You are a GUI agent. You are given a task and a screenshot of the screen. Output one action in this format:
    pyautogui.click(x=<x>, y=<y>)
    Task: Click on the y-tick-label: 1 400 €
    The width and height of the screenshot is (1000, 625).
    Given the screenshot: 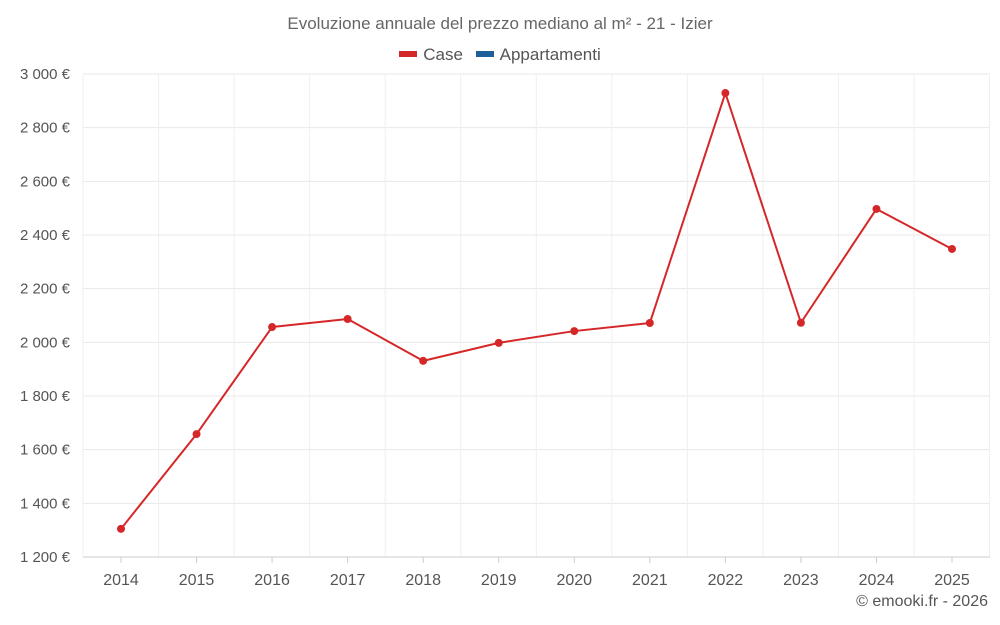 What is the action you would take?
    pyautogui.click(x=45, y=503)
    